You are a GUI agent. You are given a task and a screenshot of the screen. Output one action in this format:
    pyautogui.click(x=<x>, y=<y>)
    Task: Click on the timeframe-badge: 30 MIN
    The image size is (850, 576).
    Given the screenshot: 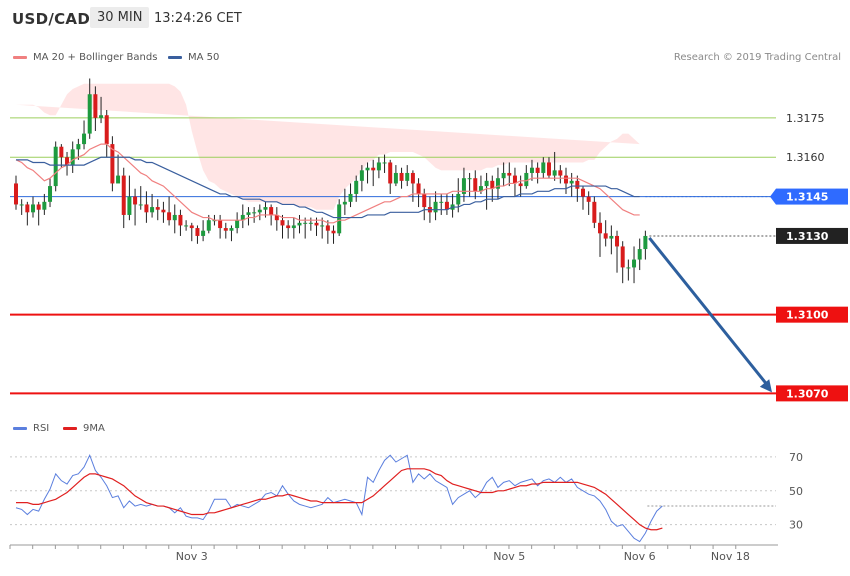 What is the action you would take?
    pyautogui.click(x=120, y=17)
    